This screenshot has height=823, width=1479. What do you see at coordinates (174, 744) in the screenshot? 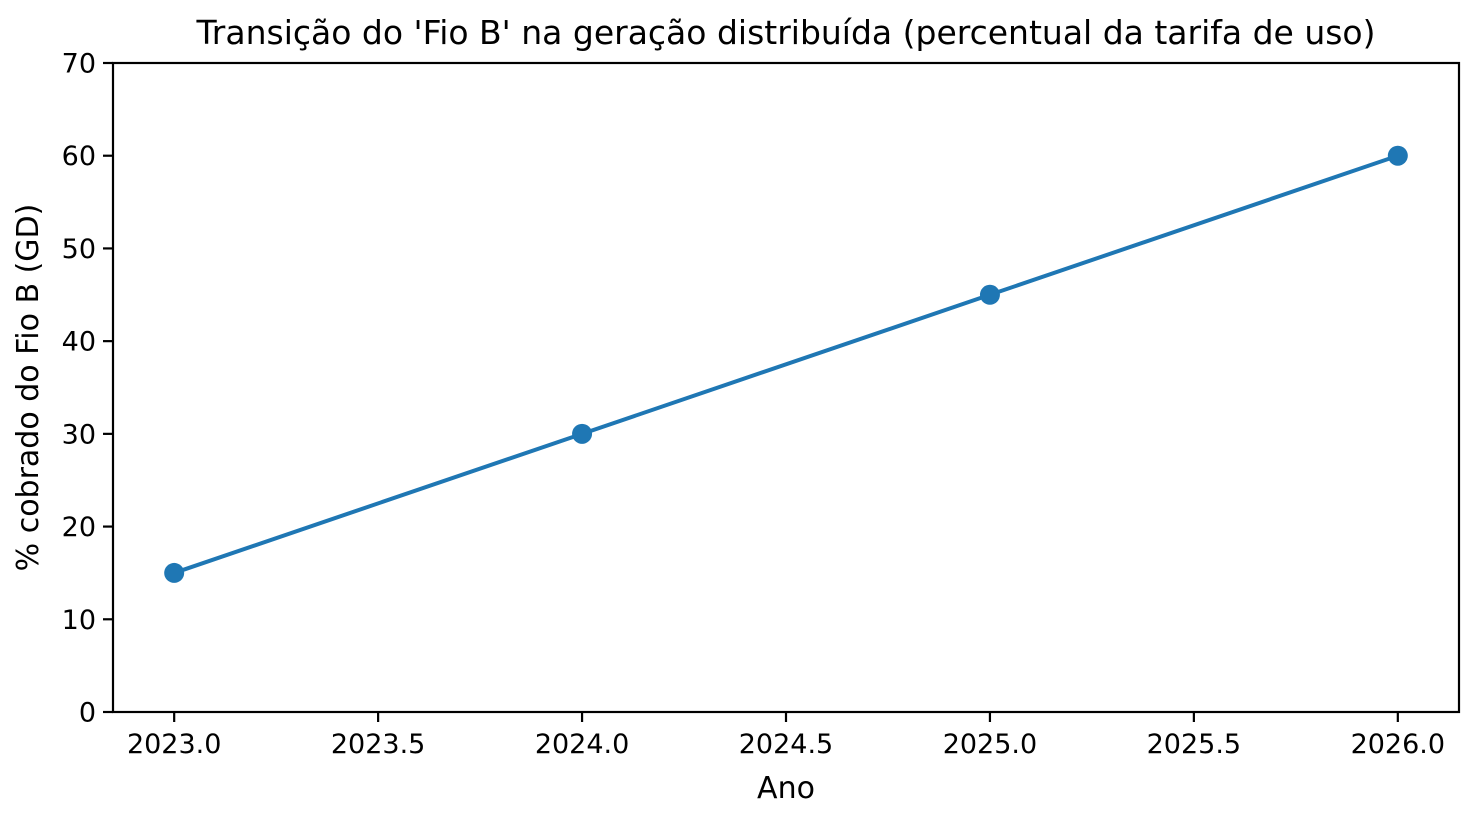
I see `x-tick-label: 2023.0` at bounding box center [174, 744].